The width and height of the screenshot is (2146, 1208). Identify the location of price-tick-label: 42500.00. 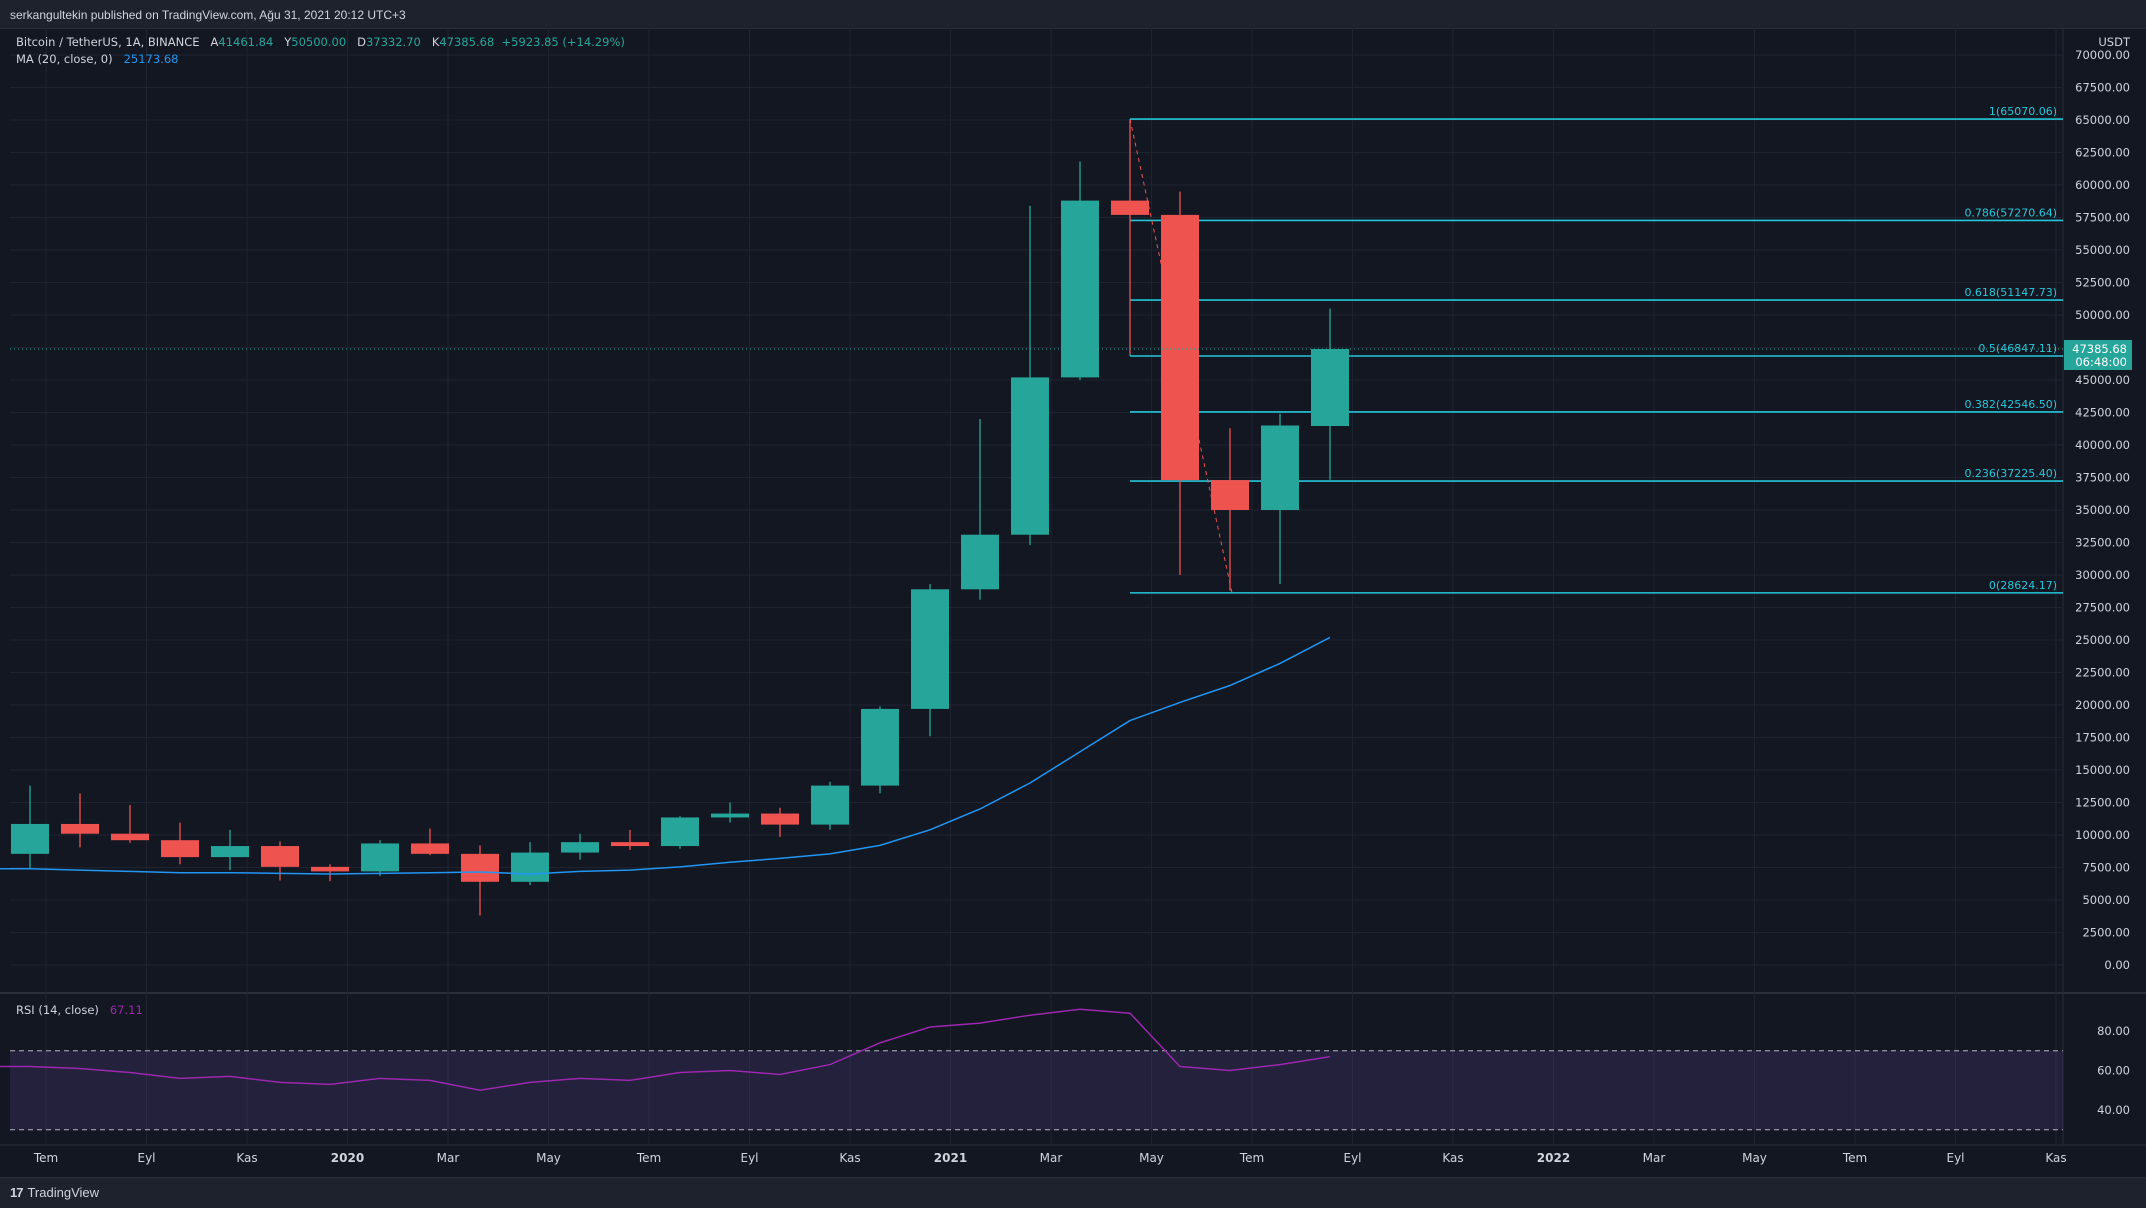
(2102, 413).